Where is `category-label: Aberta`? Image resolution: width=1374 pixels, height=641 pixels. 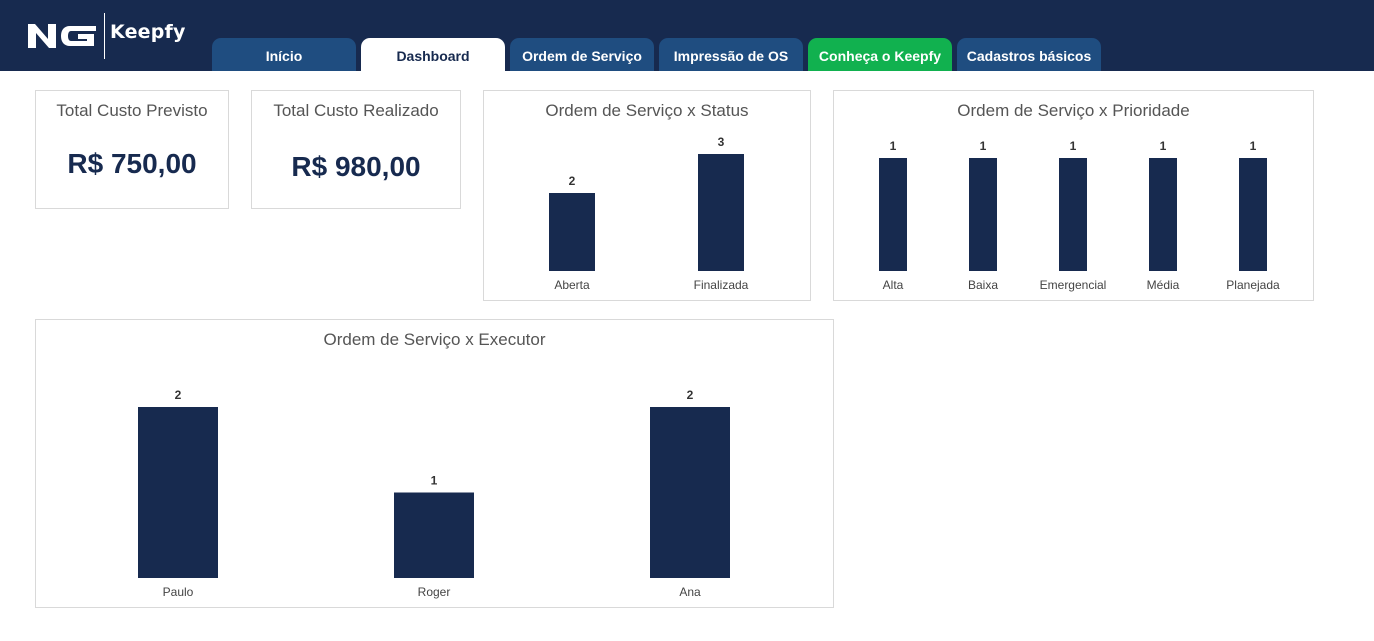 category-label: Aberta is located at coordinates (572, 285).